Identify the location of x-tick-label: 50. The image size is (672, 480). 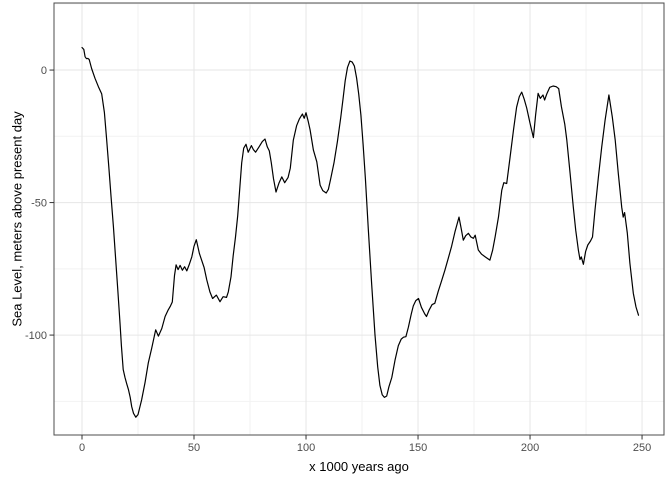
(194, 448).